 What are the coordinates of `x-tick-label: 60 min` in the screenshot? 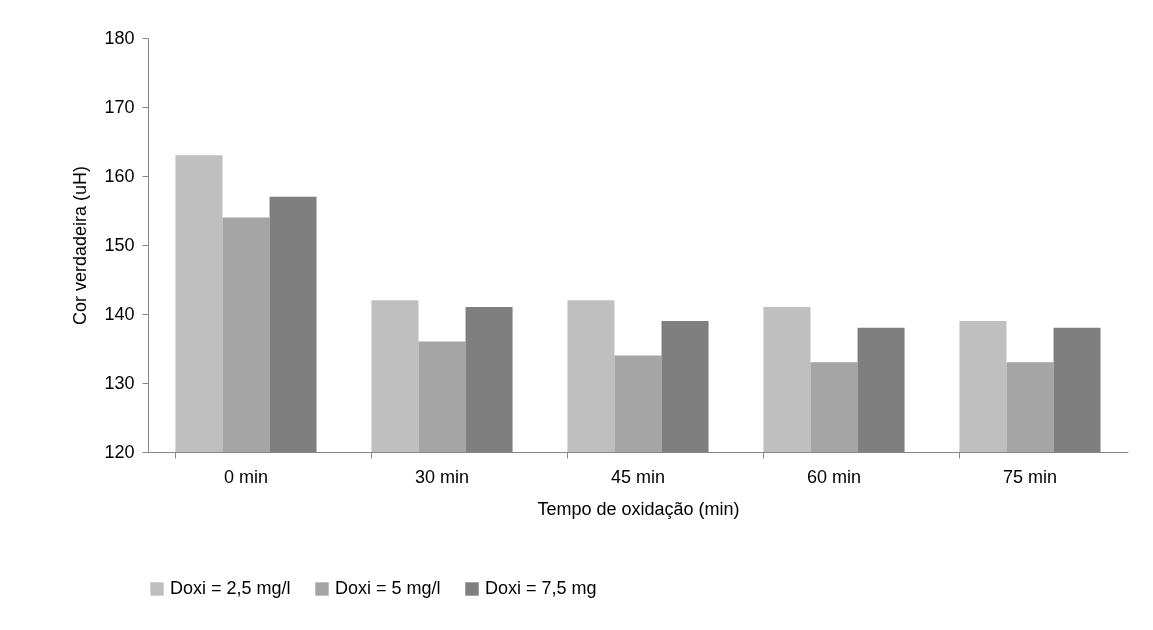 It's located at (834, 476).